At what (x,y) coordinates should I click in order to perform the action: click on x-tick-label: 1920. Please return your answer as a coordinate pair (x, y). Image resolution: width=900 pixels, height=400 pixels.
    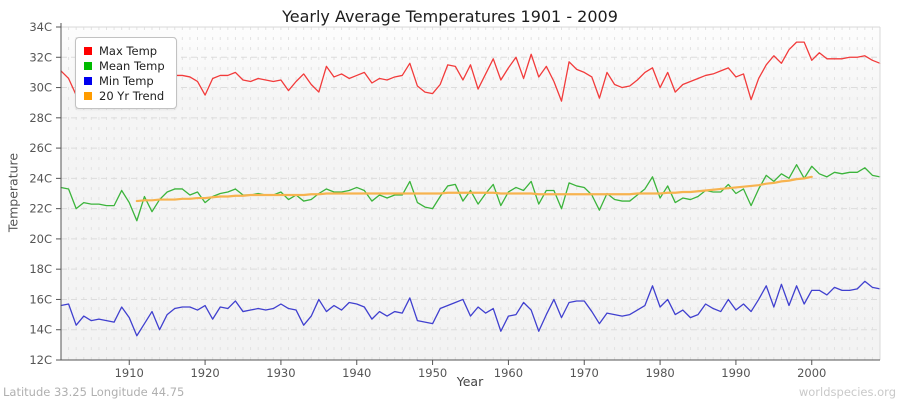
    Looking at the image, I should click on (204, 373).